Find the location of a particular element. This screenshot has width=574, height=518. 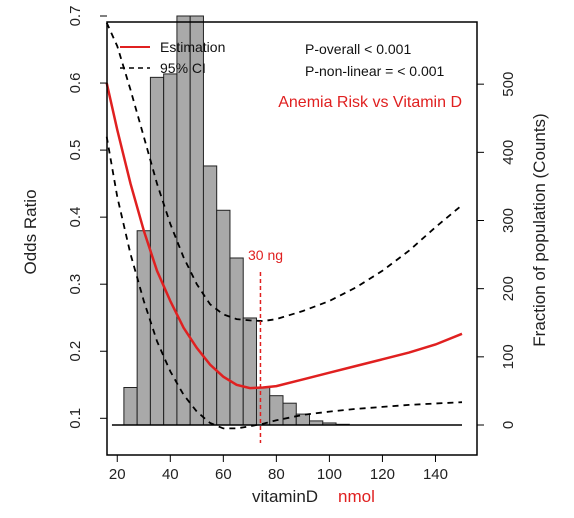

y-tick-label: 0.3 is located at coordinates (75, 284).